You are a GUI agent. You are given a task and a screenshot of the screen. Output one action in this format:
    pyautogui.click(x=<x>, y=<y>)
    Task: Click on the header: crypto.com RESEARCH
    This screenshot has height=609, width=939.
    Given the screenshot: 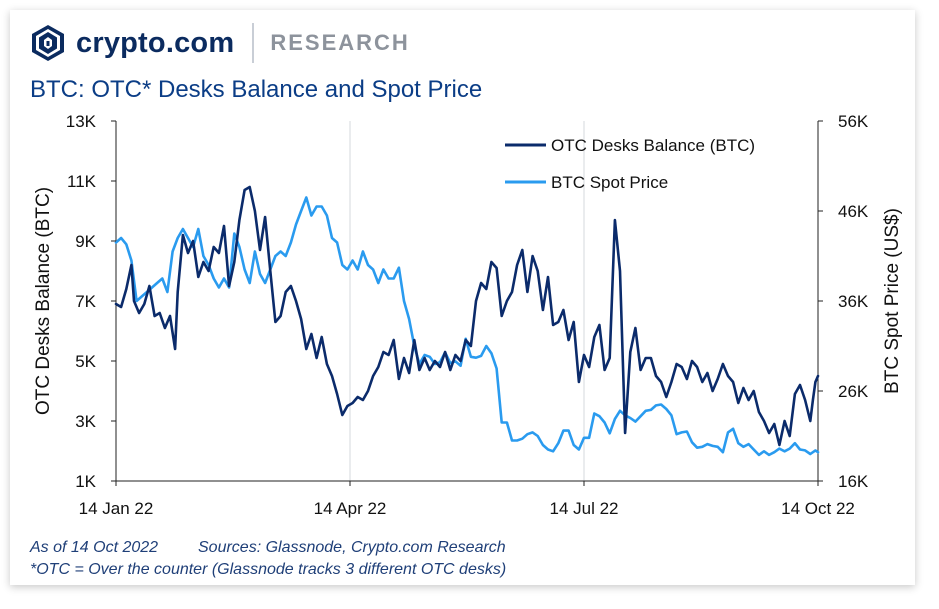 What is the action you would take?
    pyautogui.click(x=220, y=43)
    